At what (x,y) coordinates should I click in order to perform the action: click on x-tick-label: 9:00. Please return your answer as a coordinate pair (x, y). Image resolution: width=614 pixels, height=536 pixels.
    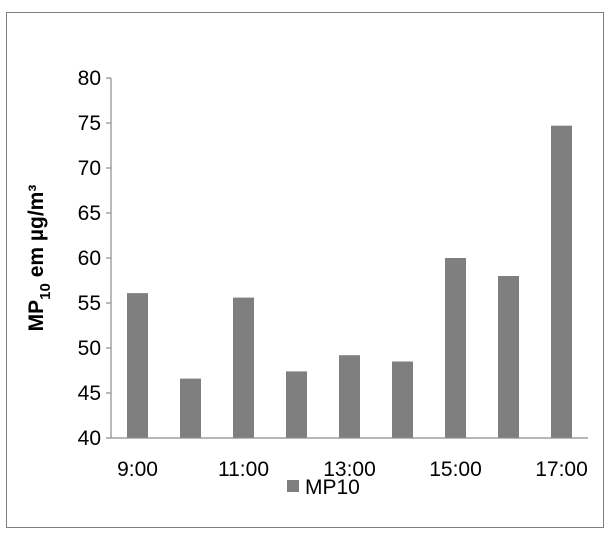
    Looking at the image, I should click on (137, 469).